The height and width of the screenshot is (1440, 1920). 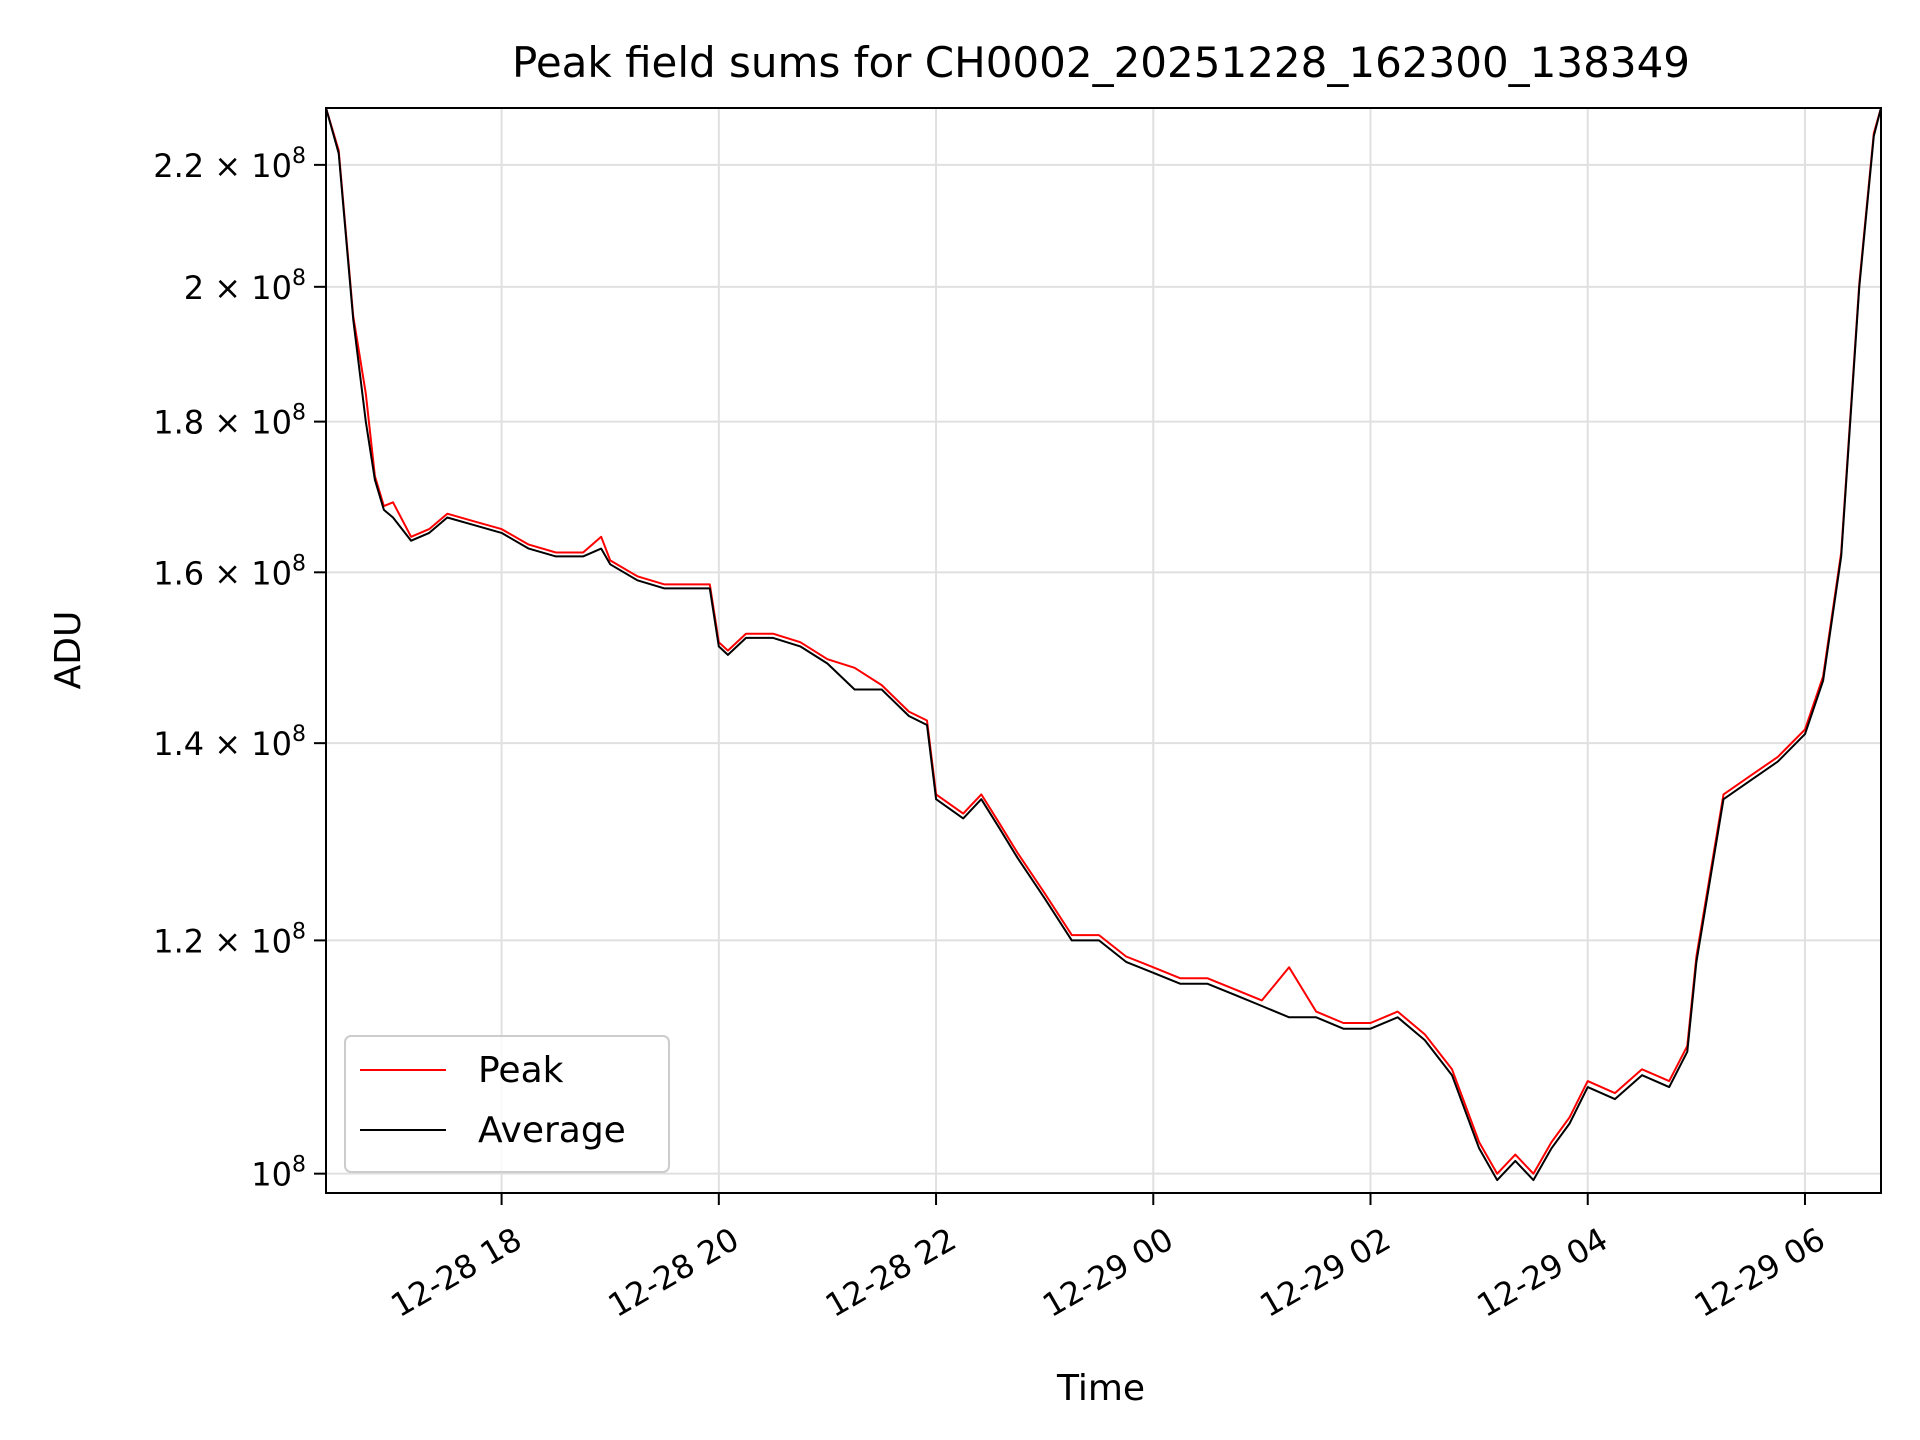 I want to click on x-axis-label: Time, so click(x=1100, y=1388).